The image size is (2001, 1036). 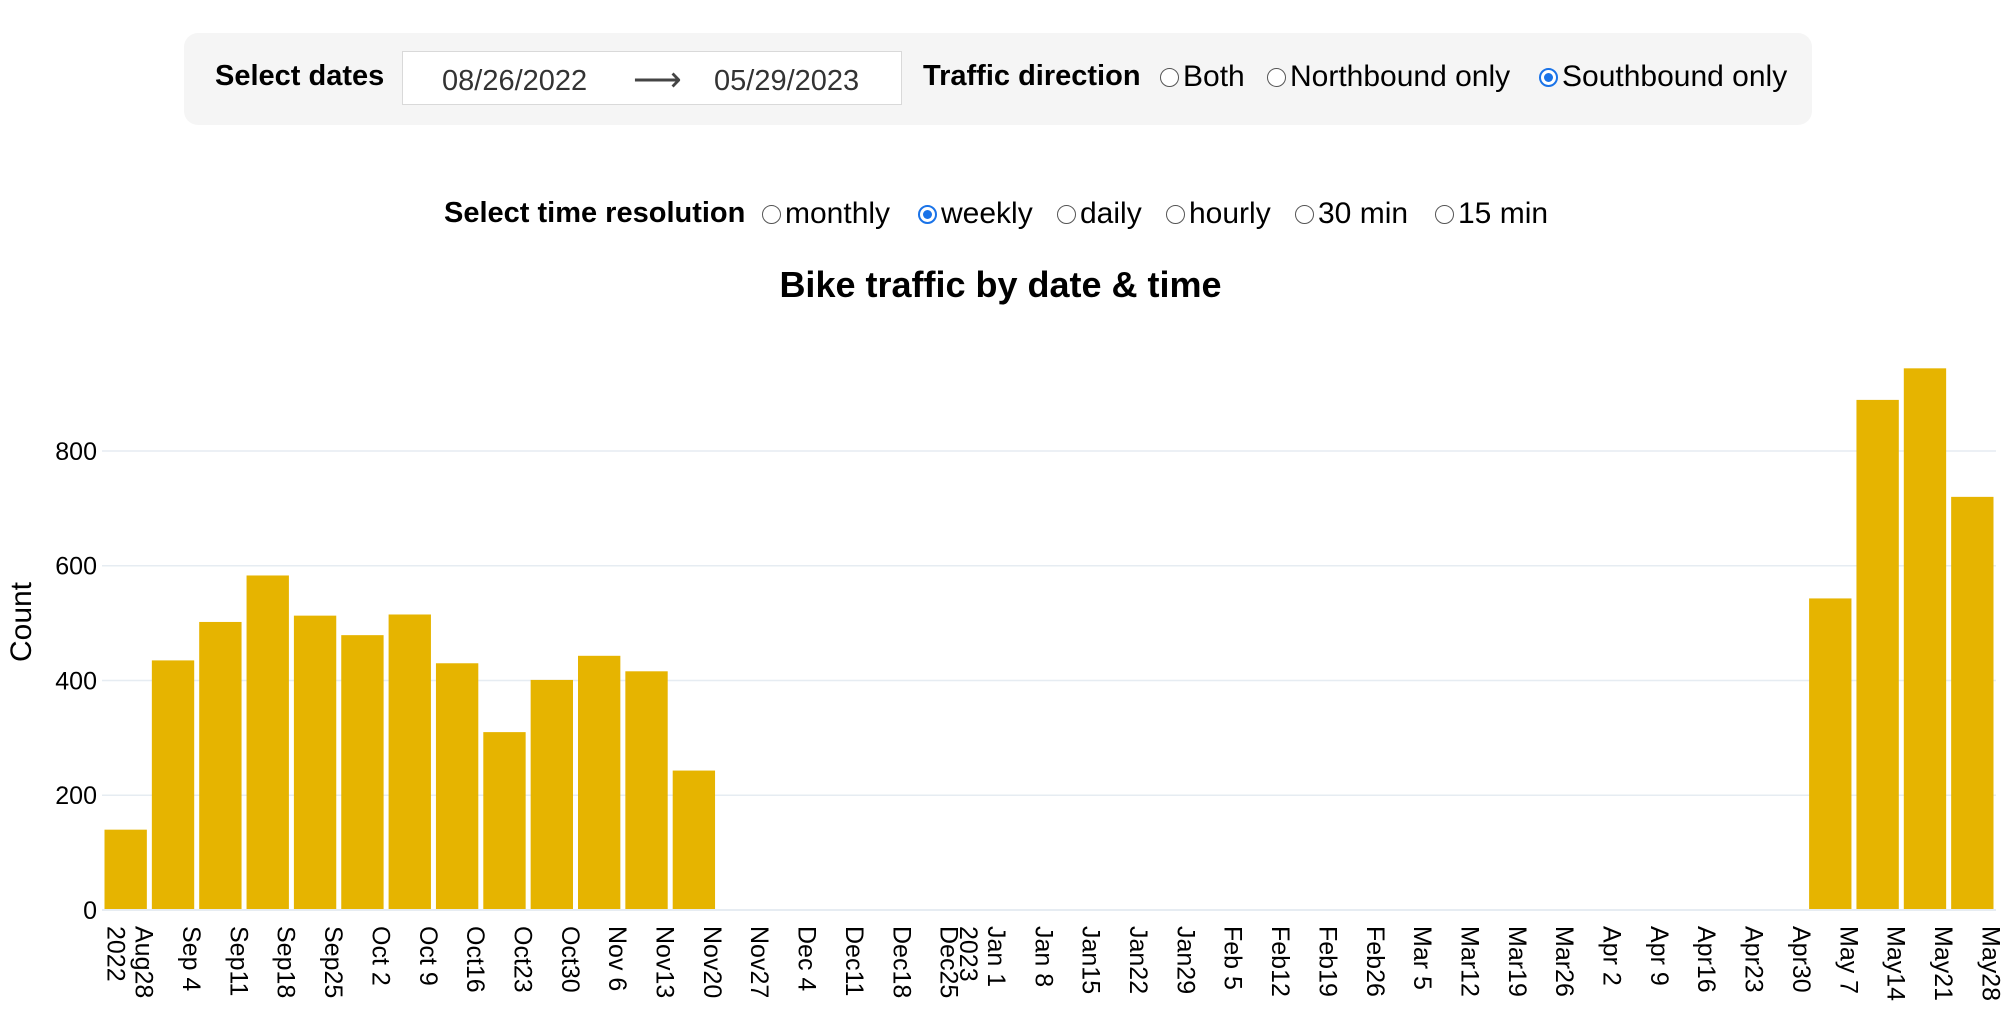 What do you see at coordinates (1422, 958) in the screenshot?
I see `x-tick-label: Mar 5` at bounding box center [1422, 958].